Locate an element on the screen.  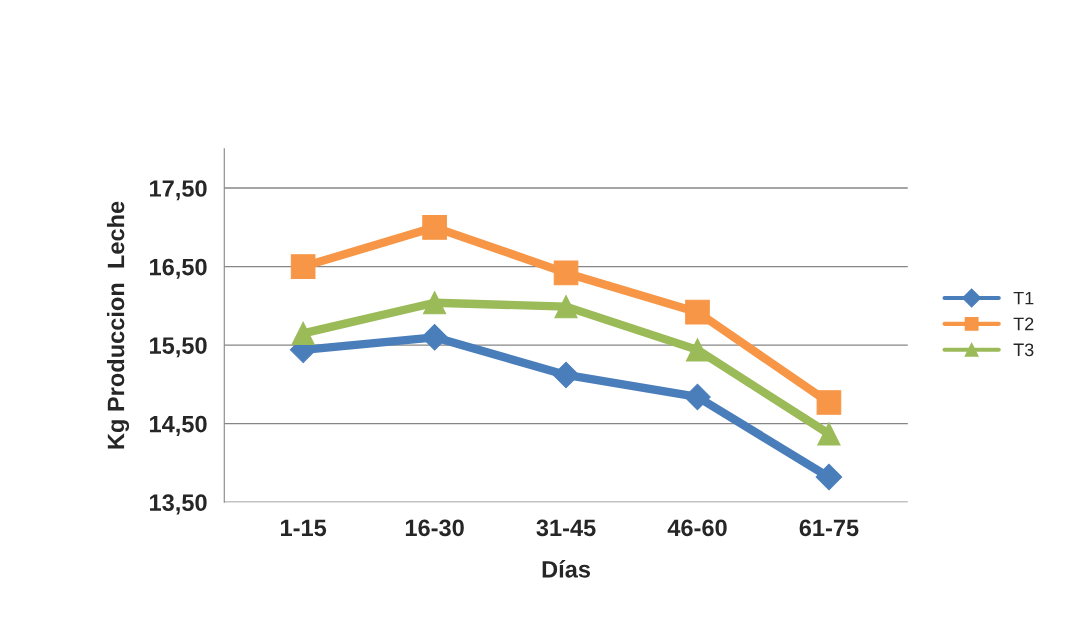
y-tick-label: 14,50 is located at coordinates (178, 425).